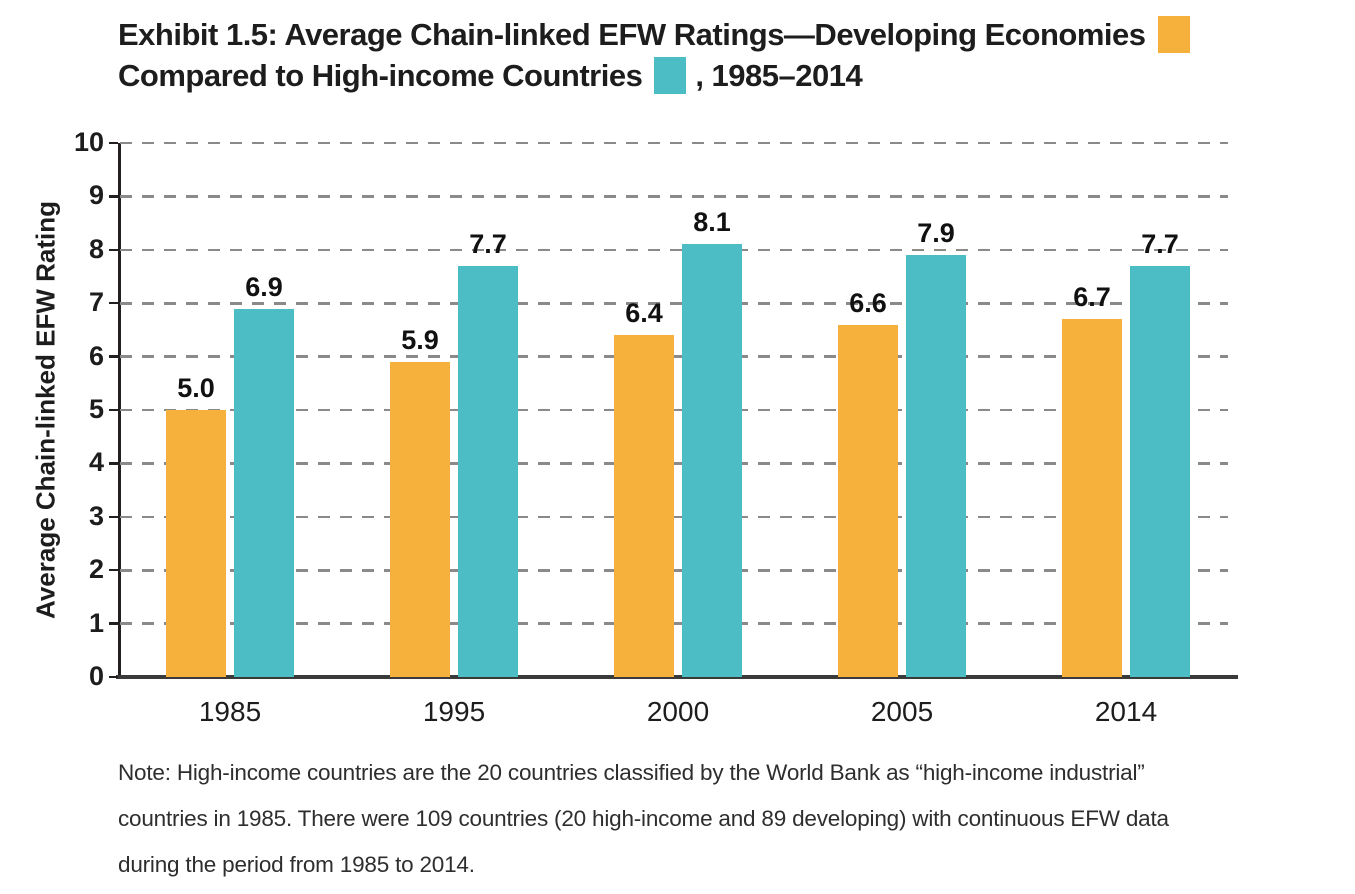  Describe the element at coordinates (712, 442) in the screenshot. I see `bar-high_income-2000: 8.1` at that location.